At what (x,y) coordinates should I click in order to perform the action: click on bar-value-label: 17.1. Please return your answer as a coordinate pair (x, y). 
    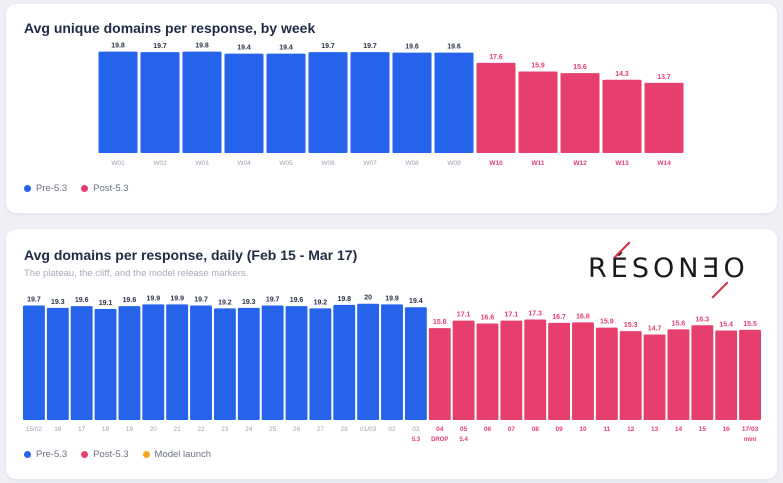
    Looking at the image, I should click on (512, 315).